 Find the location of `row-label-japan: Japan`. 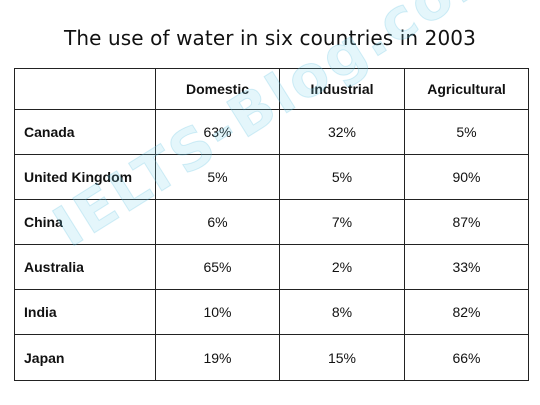

row-label-japan: Japan is located at coordinates (85, 357).